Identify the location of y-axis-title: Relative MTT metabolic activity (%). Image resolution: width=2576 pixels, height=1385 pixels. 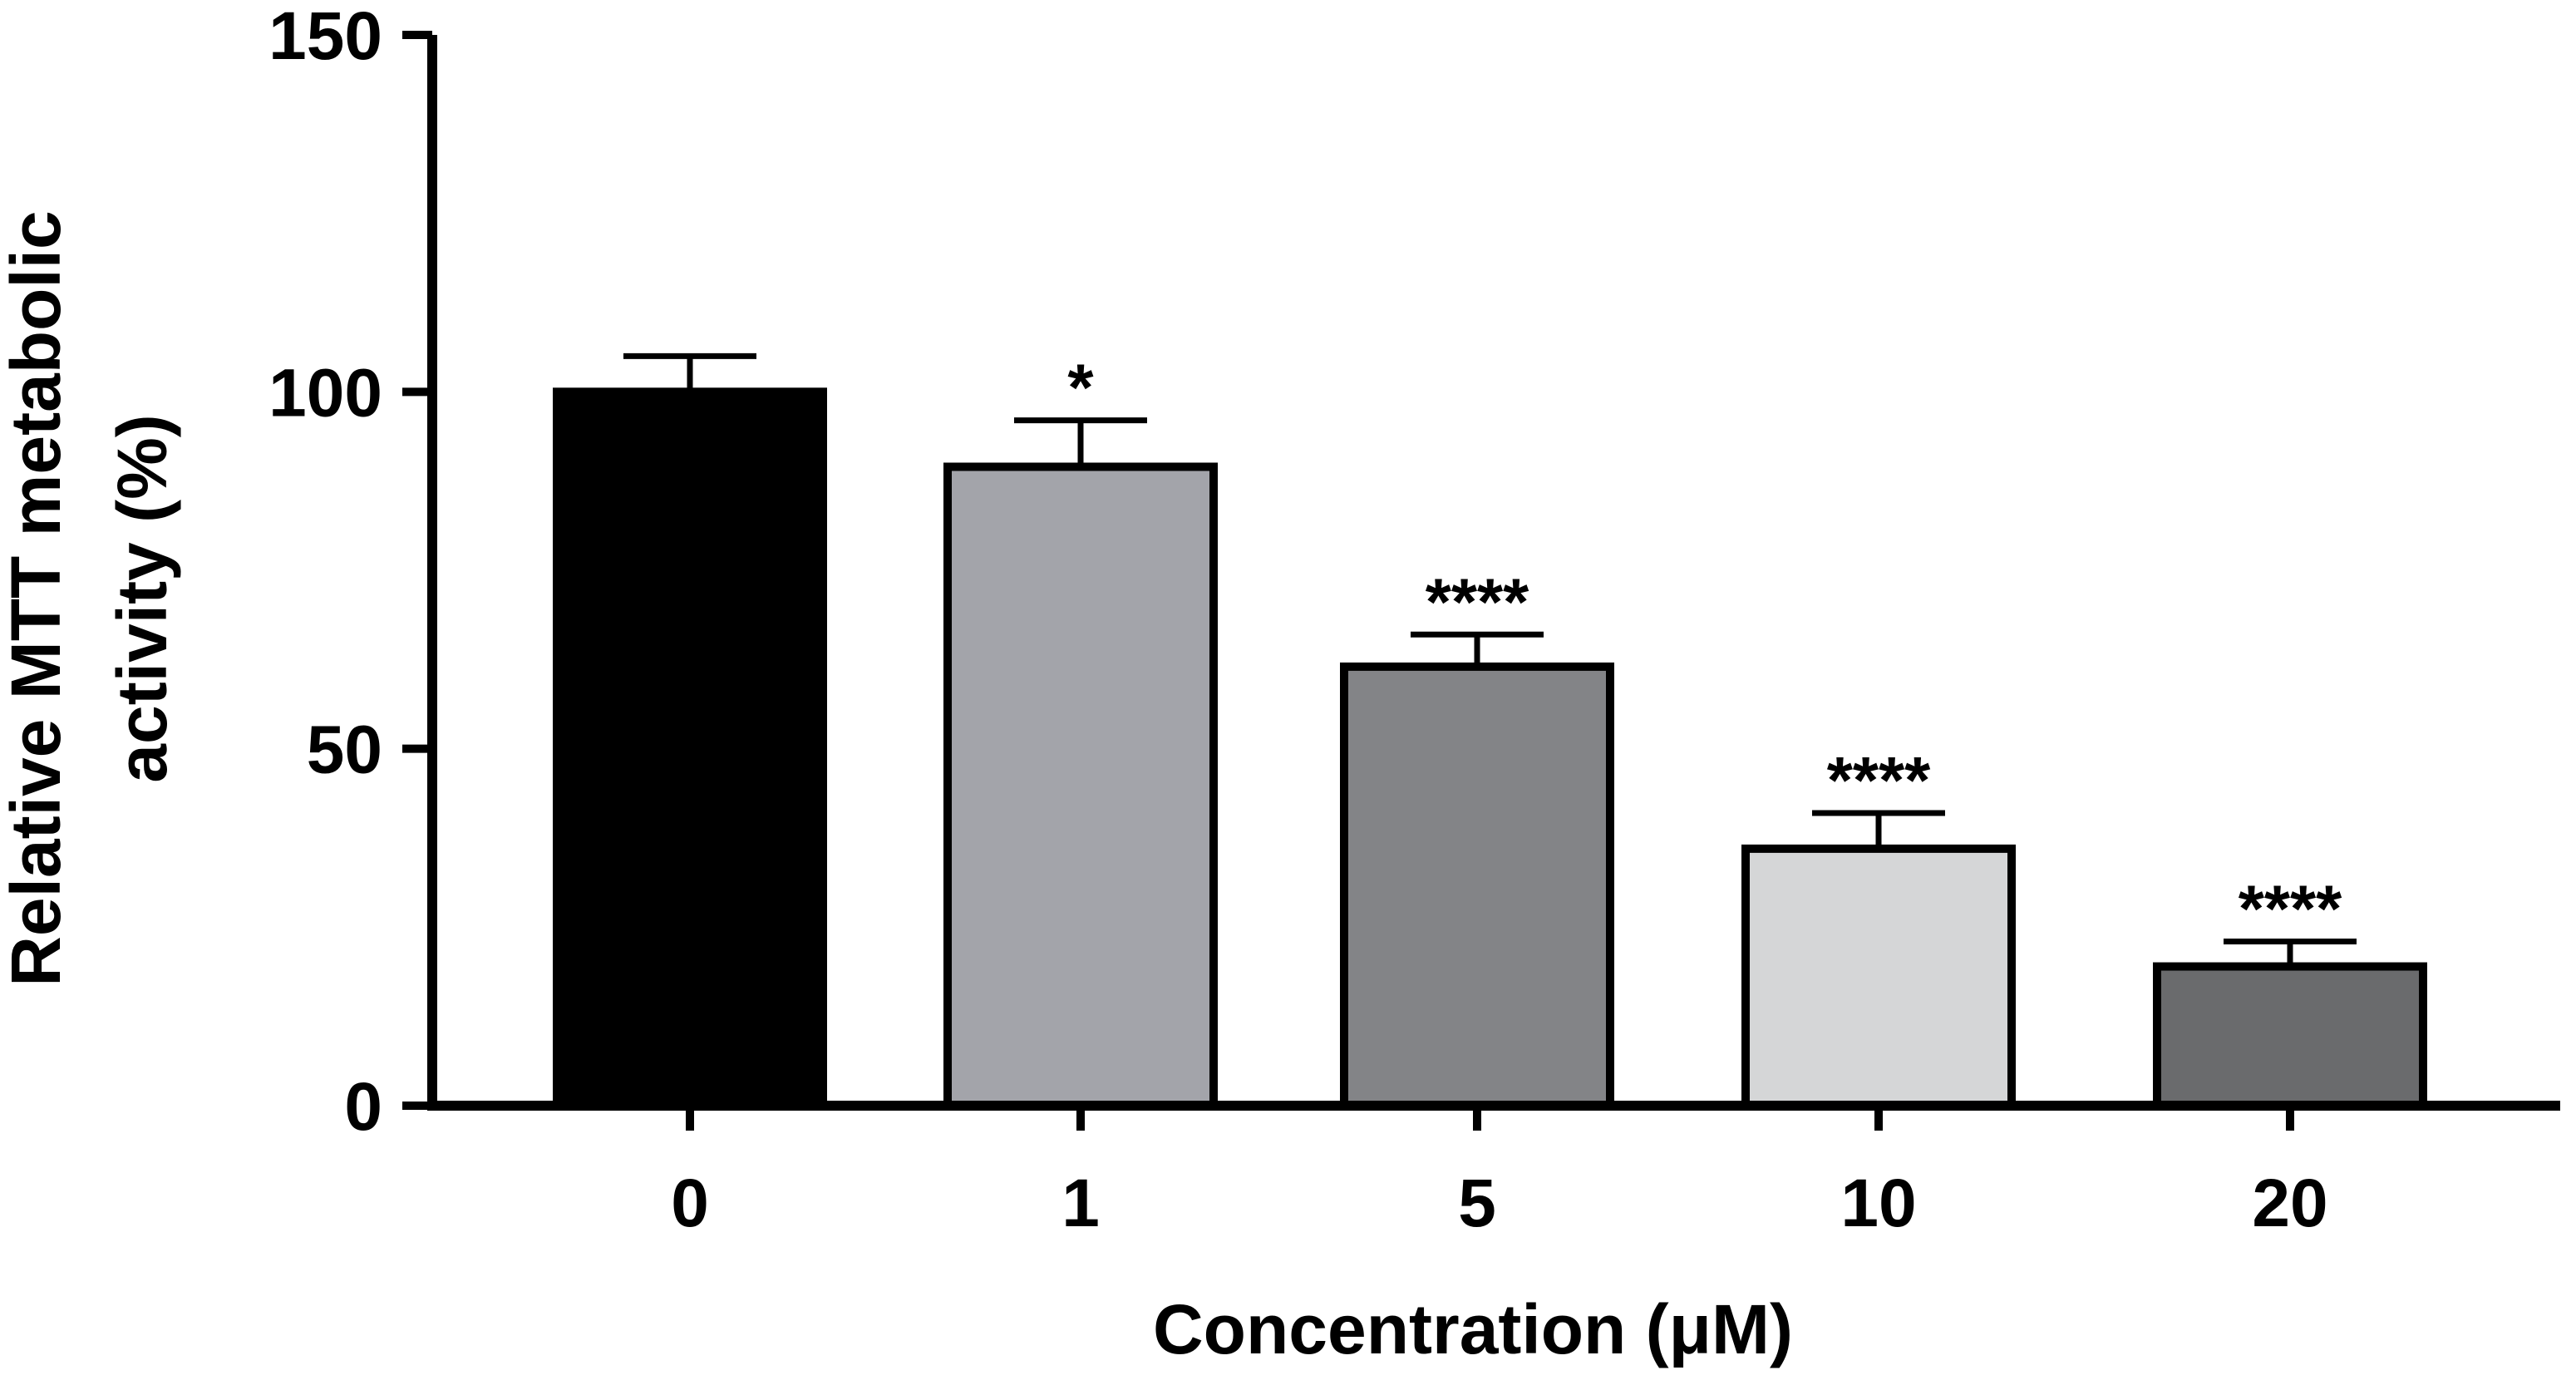
(90, 598).